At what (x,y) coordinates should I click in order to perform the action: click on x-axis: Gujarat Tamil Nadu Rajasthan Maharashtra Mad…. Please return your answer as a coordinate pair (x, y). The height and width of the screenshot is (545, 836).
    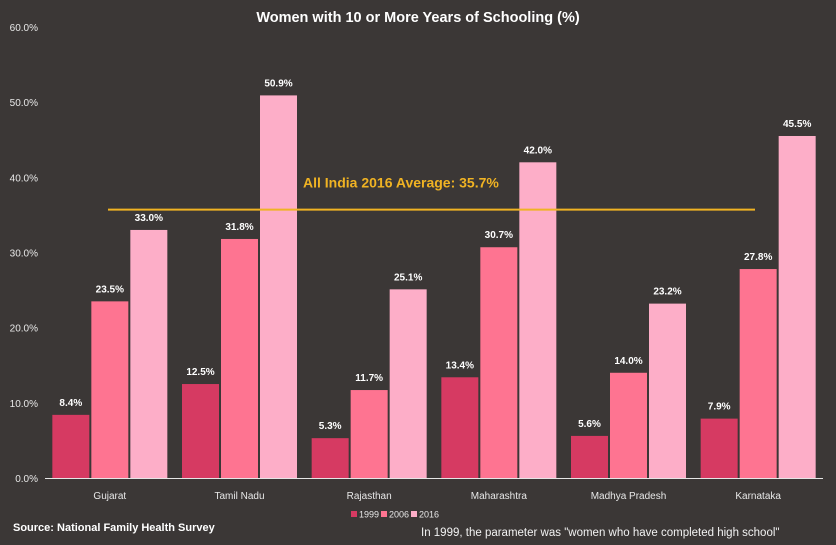
    Looking at the image, I should click on (437, 496).